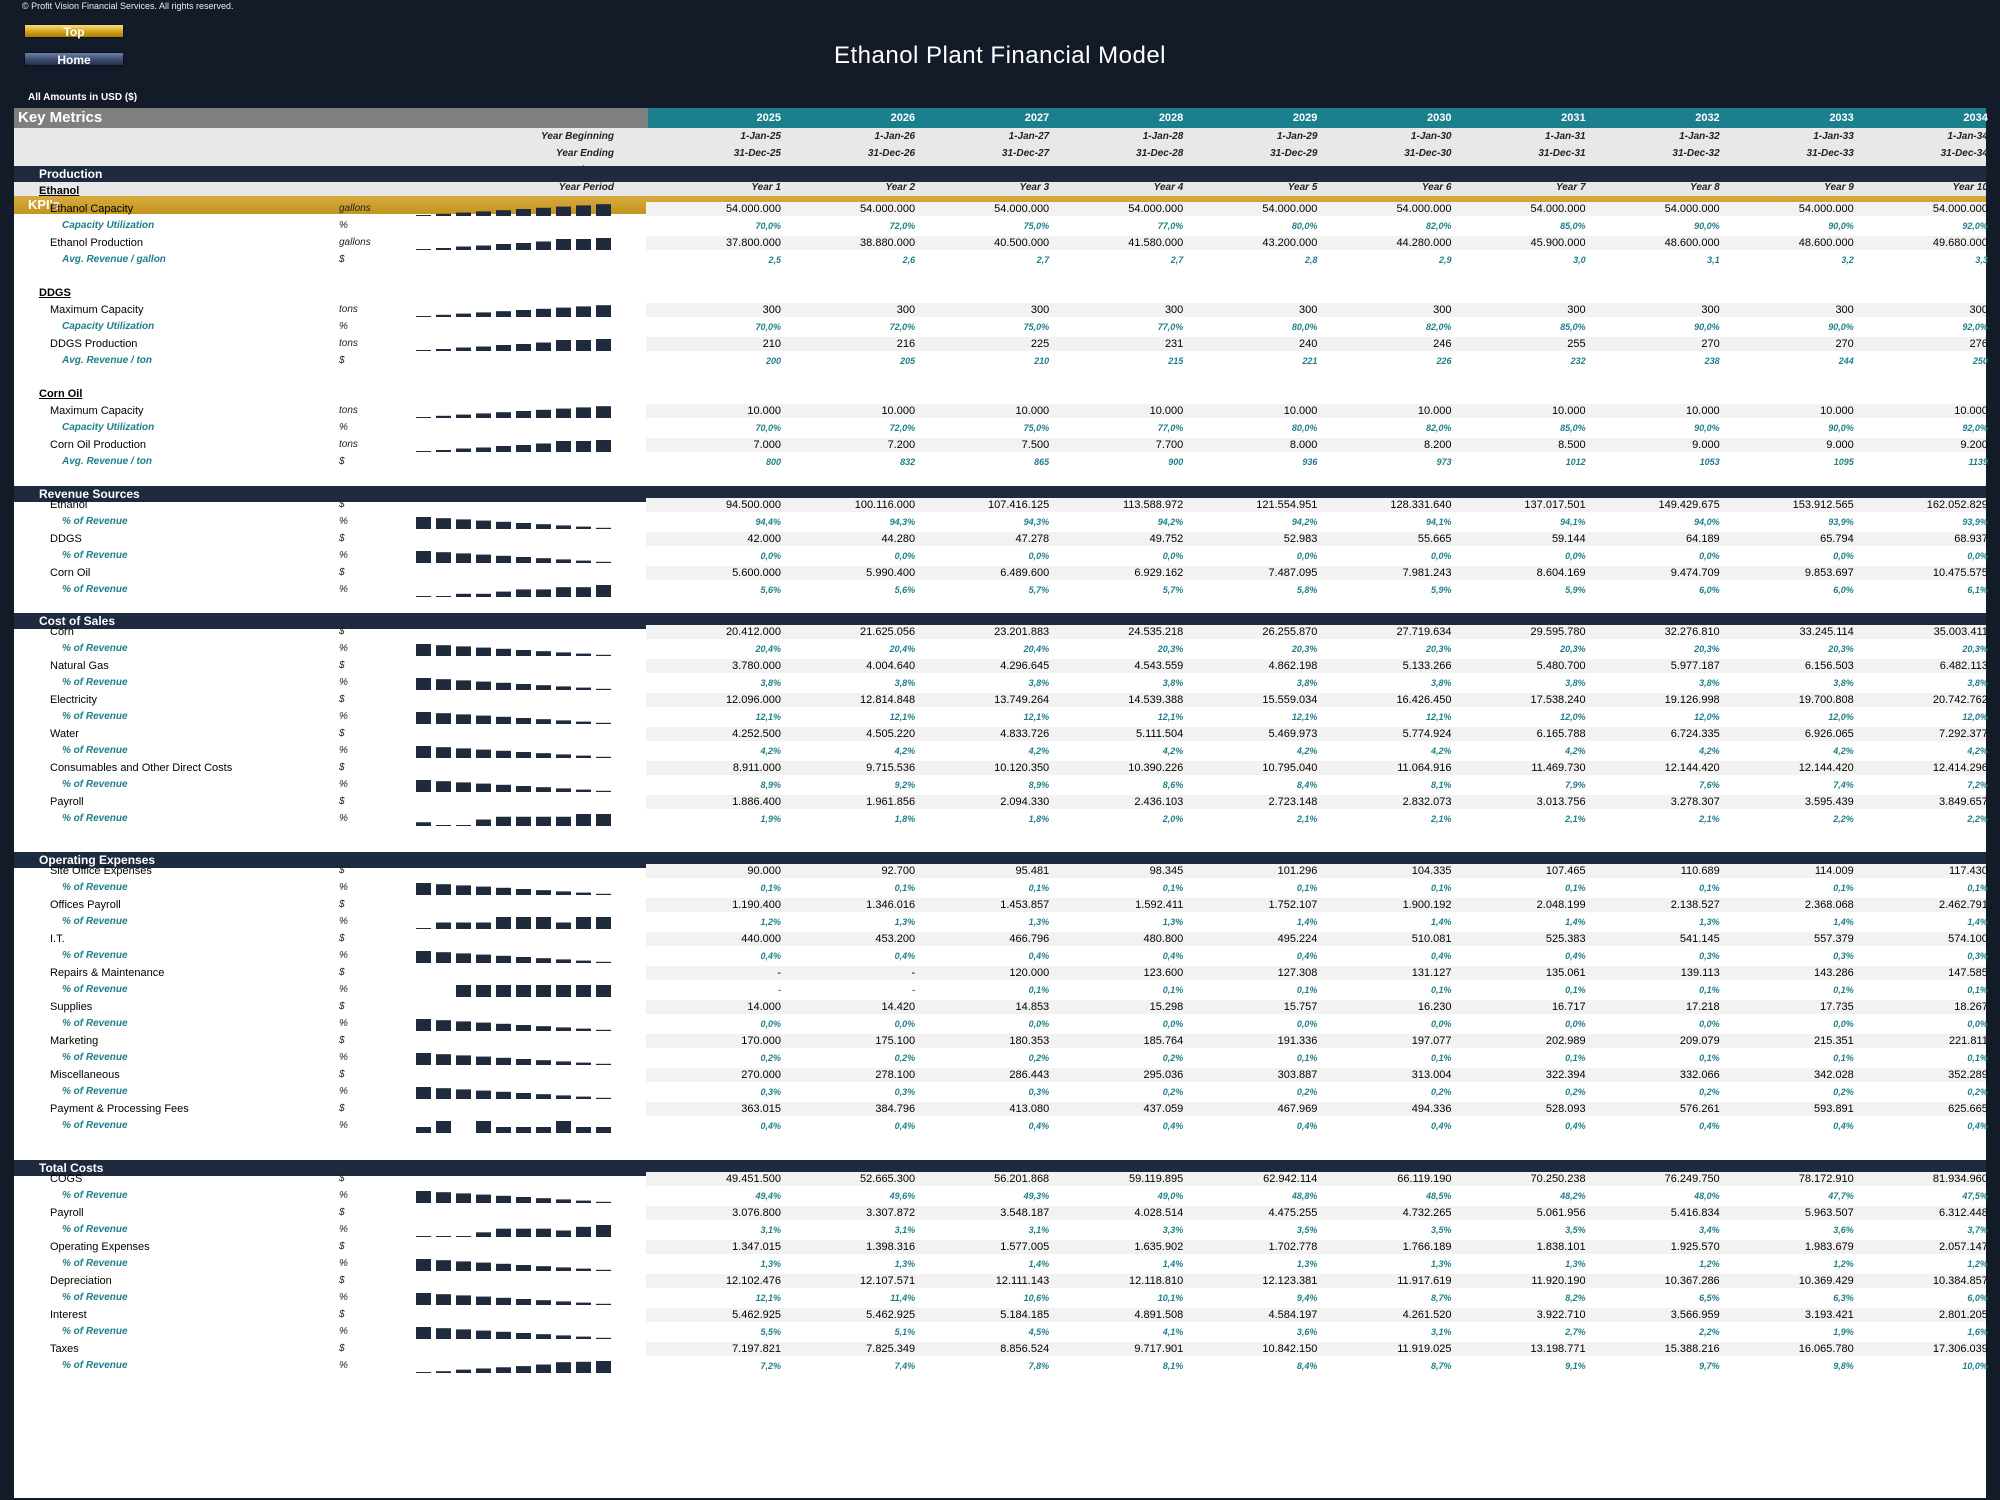 This screenshot has height=1500, width=2000. Describe the element at coordinates (108, 427) in the screenshot. I see `percent-row-label: Capacity Utilization` at that location.